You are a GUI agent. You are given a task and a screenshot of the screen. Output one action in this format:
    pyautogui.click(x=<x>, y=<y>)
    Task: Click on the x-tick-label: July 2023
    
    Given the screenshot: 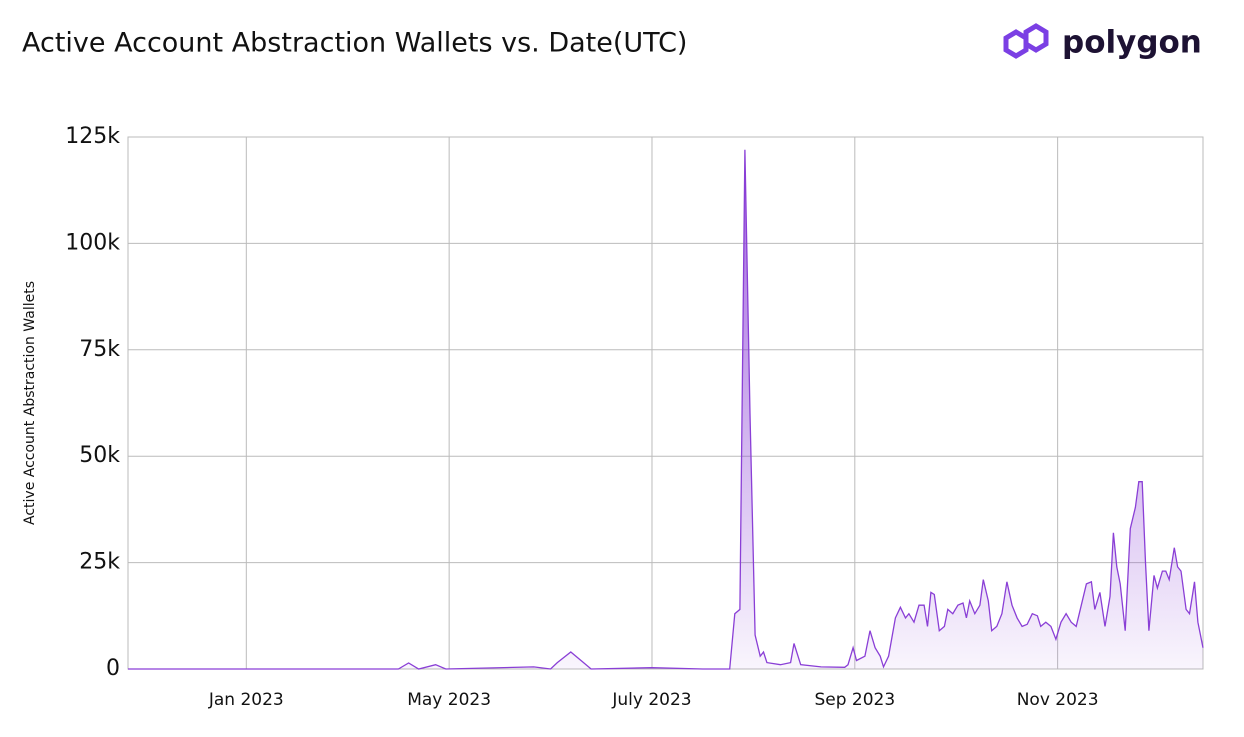 What is the action you would take?
    pyautogui.click(x=651, y=700)
    